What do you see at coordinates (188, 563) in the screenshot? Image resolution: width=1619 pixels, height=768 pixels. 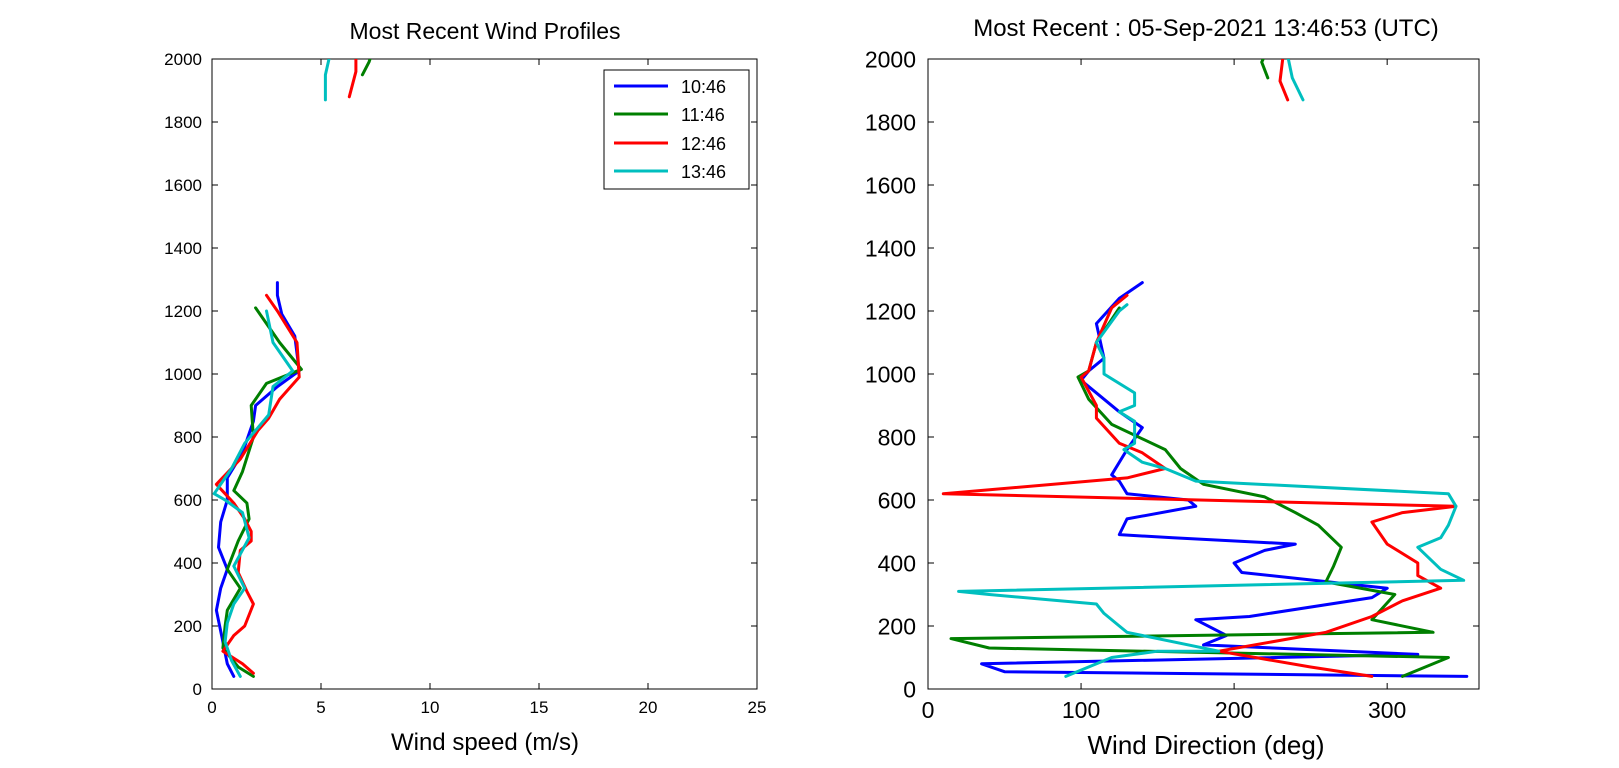 I see `wind-speed-ytick-label: 400` at bounding box center [188, 563].